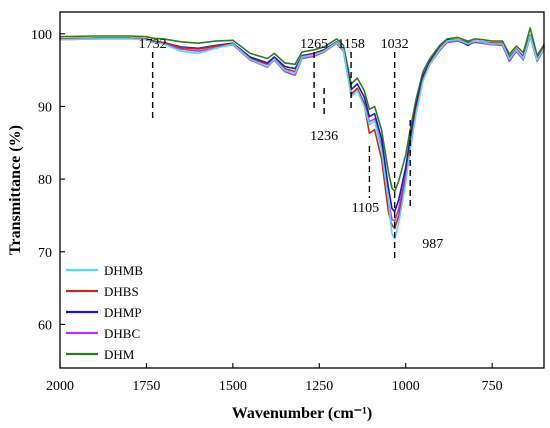 The width and height of the screenshot is (550, 428). I want to click on x-axis-ticks: 2000 1750 1500 1250 1000 750, so click(274, 378).